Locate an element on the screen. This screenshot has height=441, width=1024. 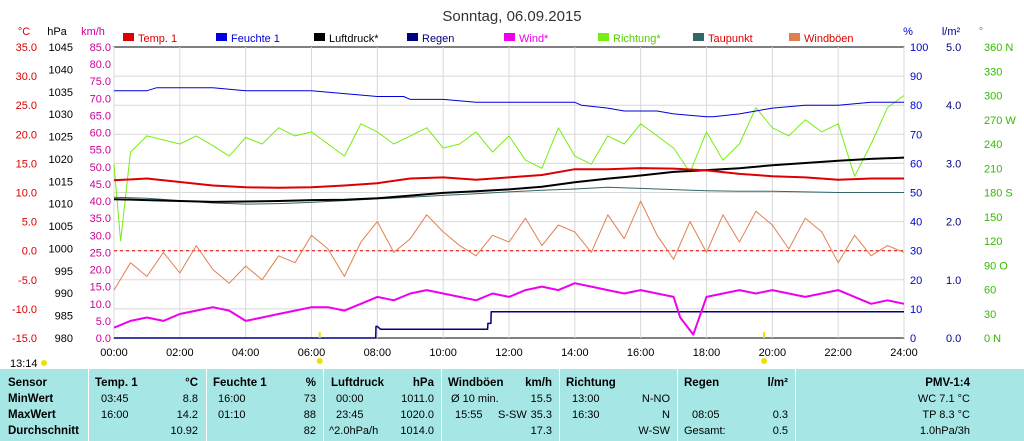
pct-axis-tick: 40 is located at coordinates (916, 223).